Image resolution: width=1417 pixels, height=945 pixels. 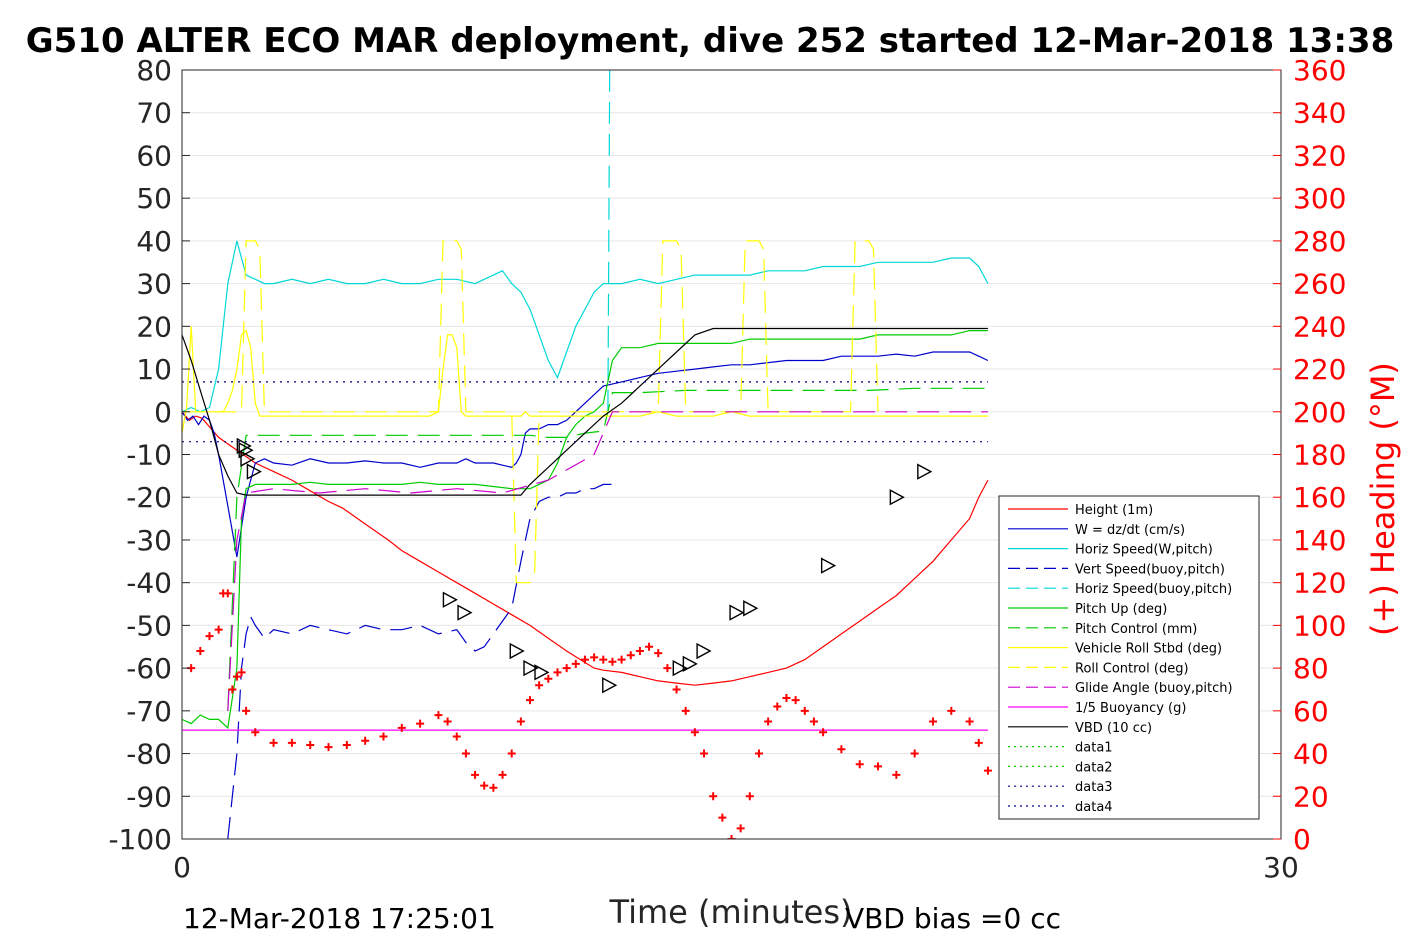 What do you see at coordinates (149, 796) in the screenshot?
I see `y-tick-label: -90` at bounding box center [149, 796].